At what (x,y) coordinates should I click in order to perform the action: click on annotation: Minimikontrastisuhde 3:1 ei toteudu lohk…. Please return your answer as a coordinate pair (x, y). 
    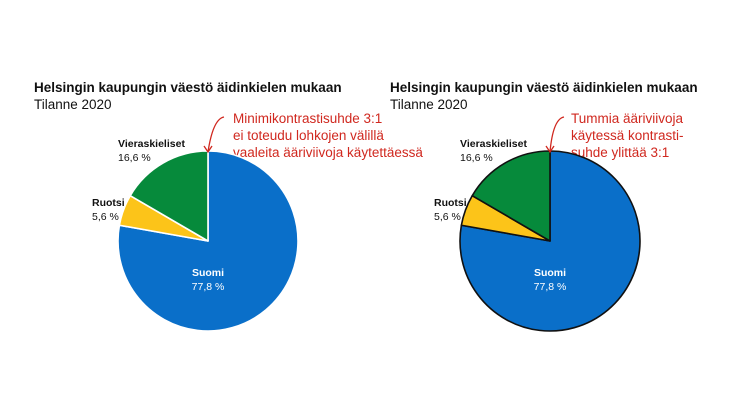
    Looking at the image, I should click on (328, 135).